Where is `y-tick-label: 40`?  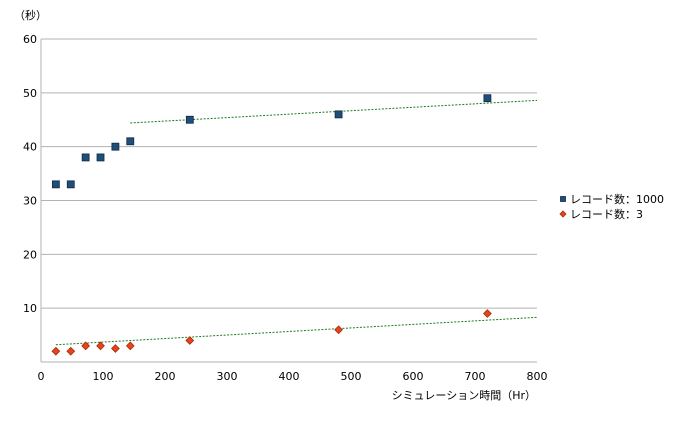 y-tick-label: 40 is located at coordinates (30, 147).